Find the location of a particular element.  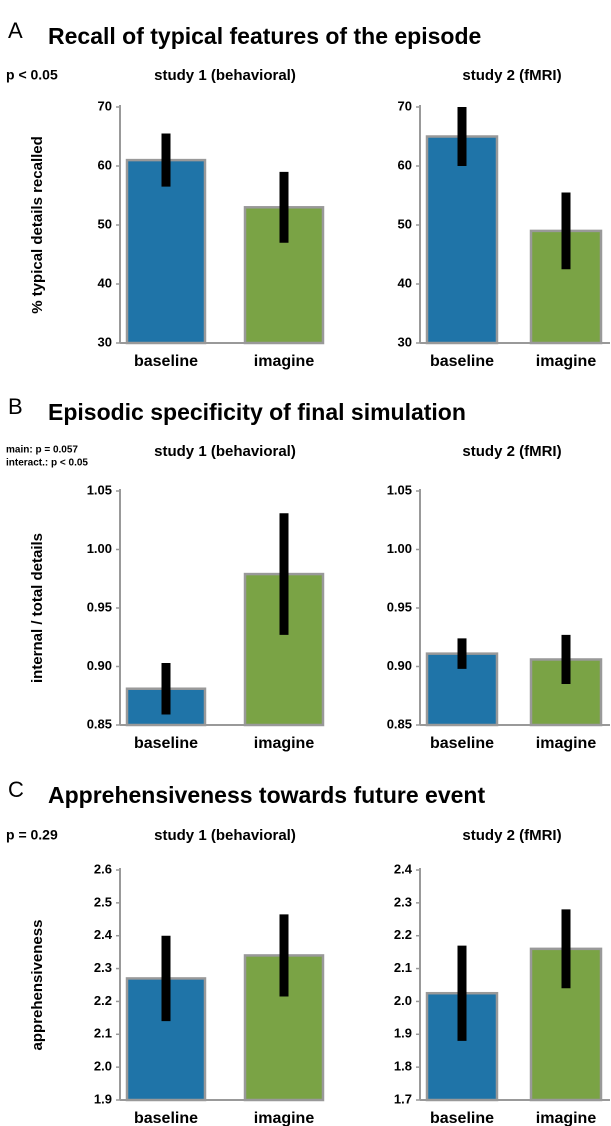

y-tick-label: 2.5 is located at coordinates (103, 901).